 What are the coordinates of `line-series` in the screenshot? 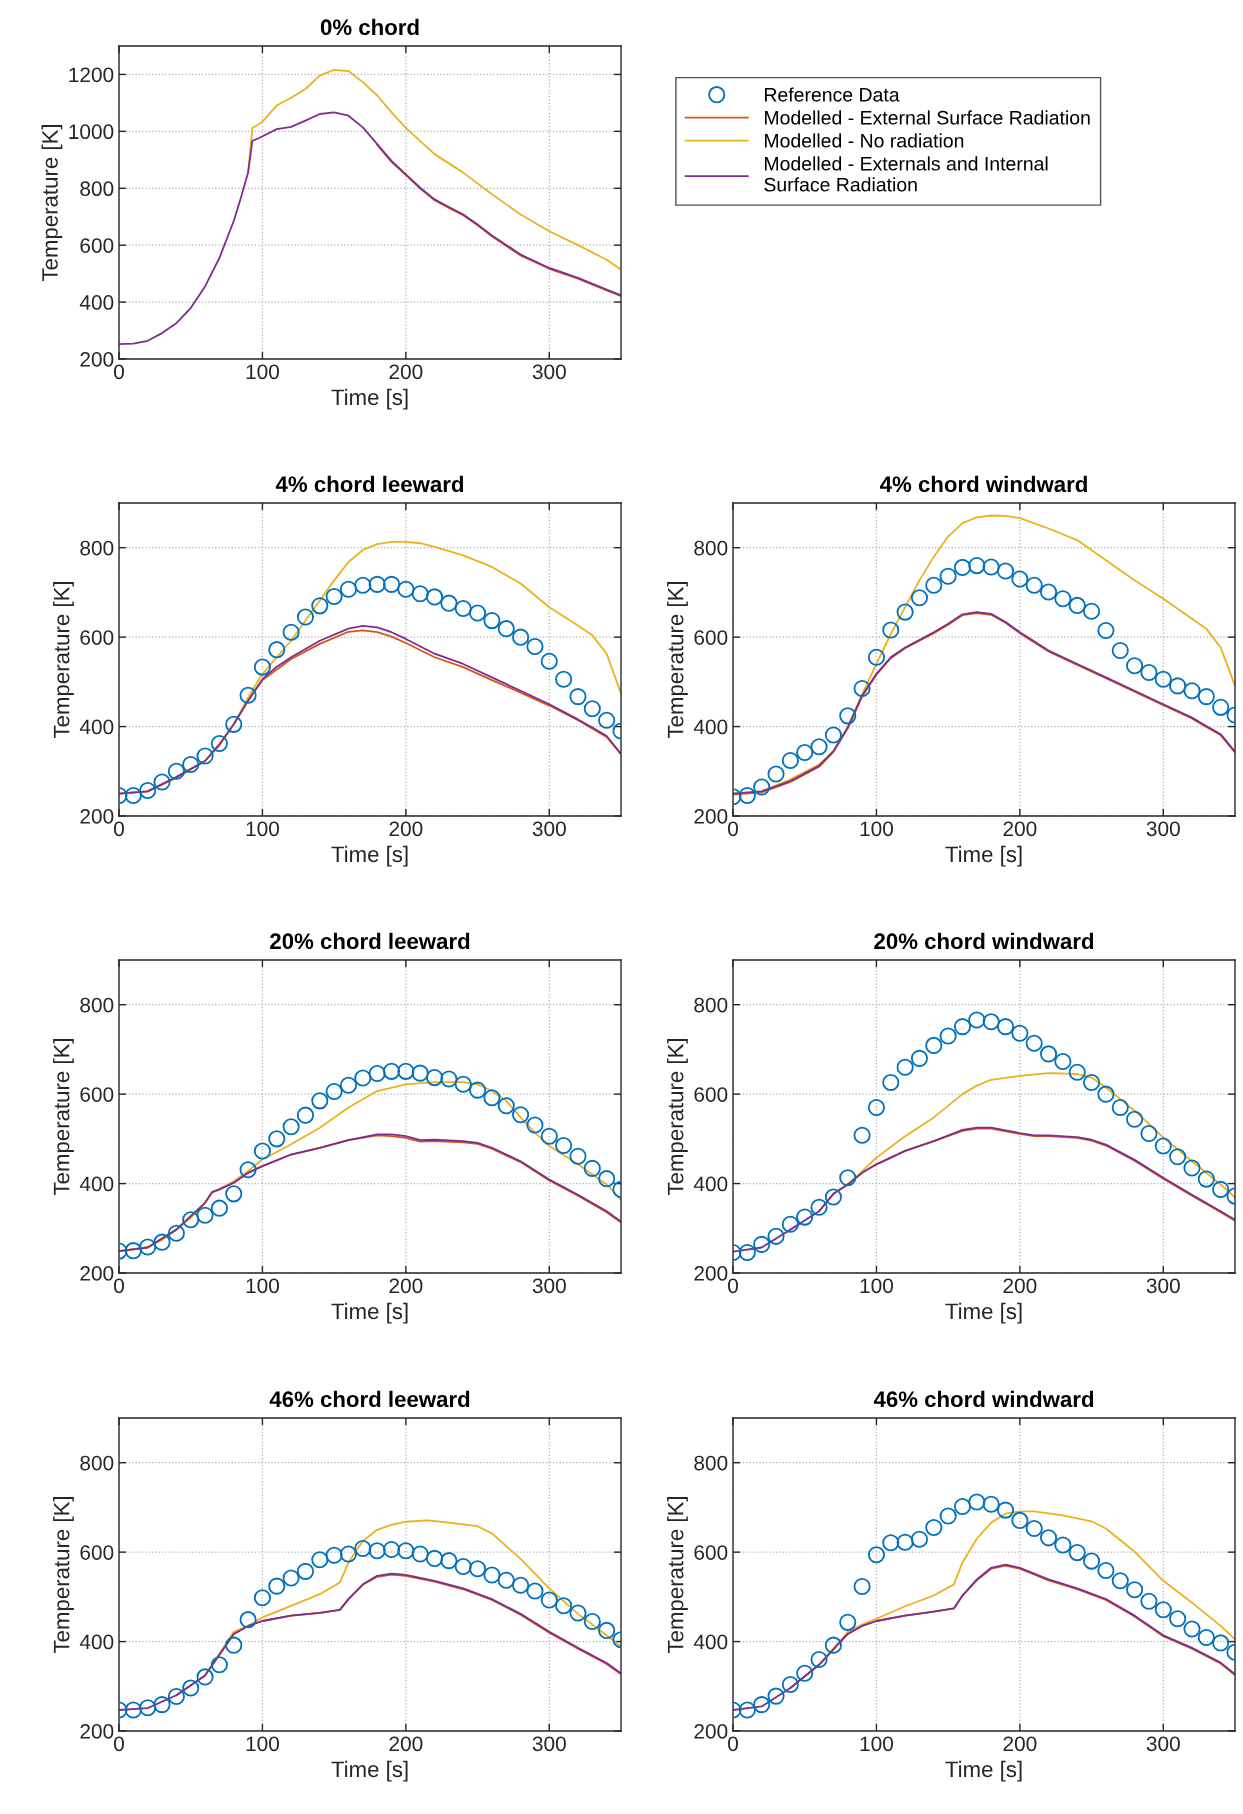 It's located at (434, 169).